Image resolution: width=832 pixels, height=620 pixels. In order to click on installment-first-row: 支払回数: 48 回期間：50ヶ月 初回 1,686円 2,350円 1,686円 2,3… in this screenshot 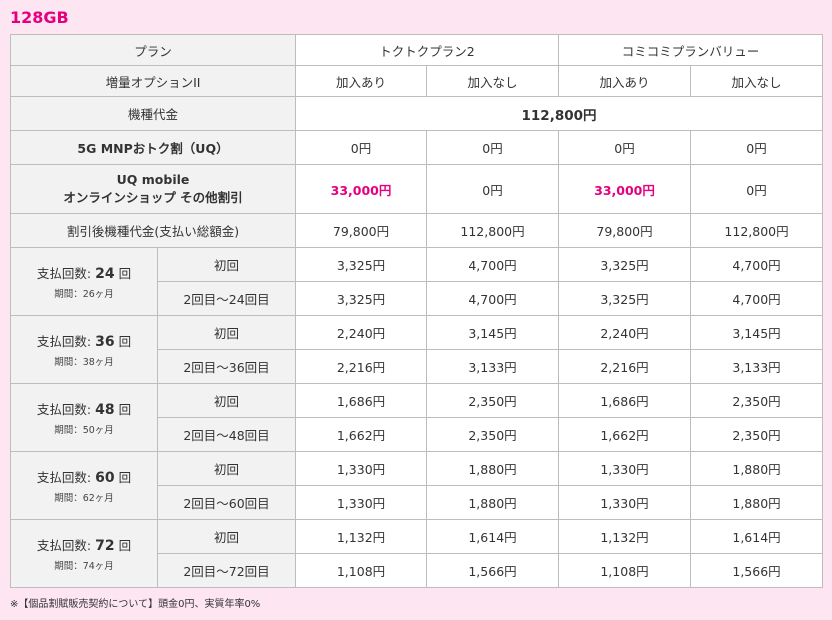, I will do `click(417, 417)`.